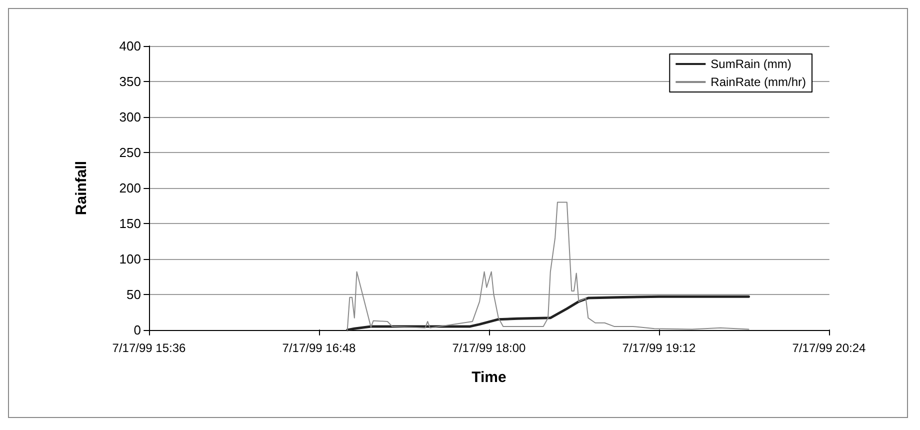  What do you see at coordinates (489, 377) in the screenshot?
I see `x-axis-title: Time` at bounding box center [489, 377].